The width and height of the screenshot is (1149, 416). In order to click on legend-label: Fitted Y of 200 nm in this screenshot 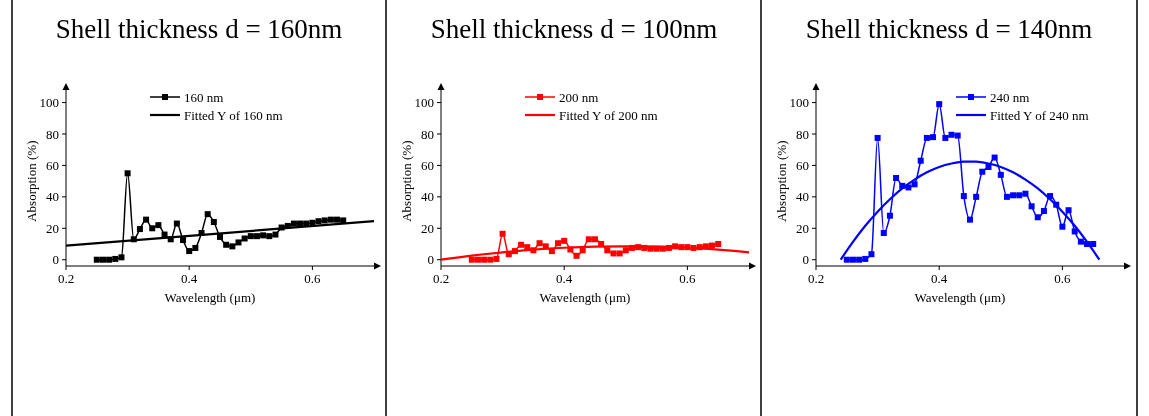, I will do `click(608, 115)`.